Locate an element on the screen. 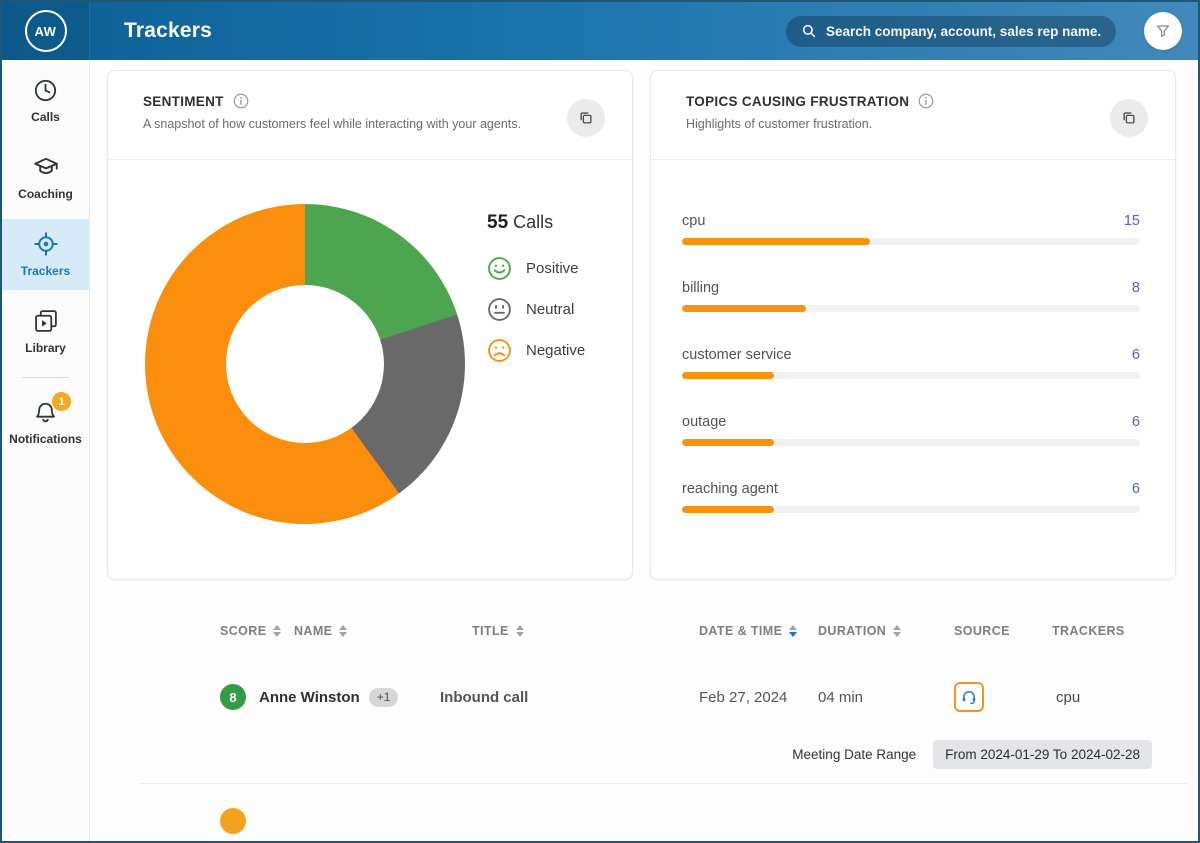  table-row-partial is located at coordinates (663, 821).